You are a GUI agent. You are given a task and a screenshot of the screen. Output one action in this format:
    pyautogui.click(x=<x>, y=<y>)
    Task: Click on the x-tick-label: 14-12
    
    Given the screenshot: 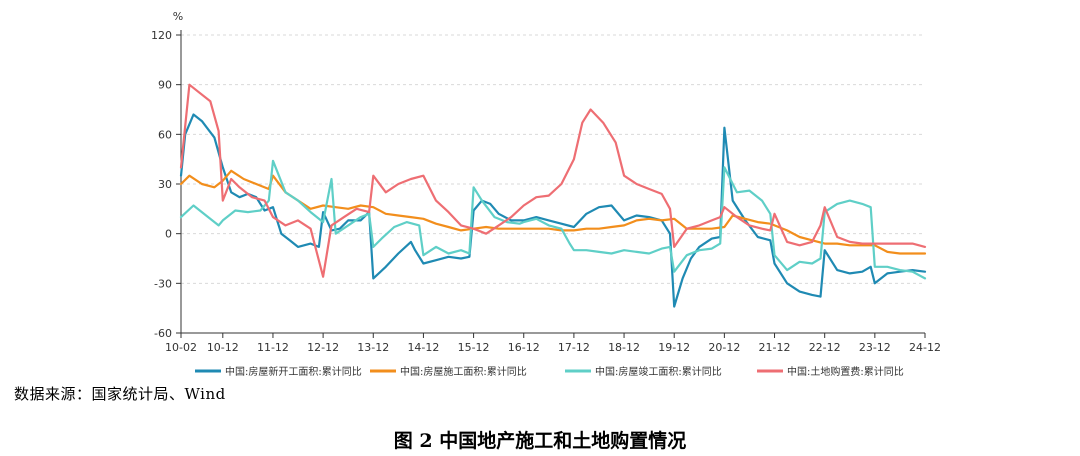 What is the action you would take?
    pyautogui.click(x=423, y=347)
    